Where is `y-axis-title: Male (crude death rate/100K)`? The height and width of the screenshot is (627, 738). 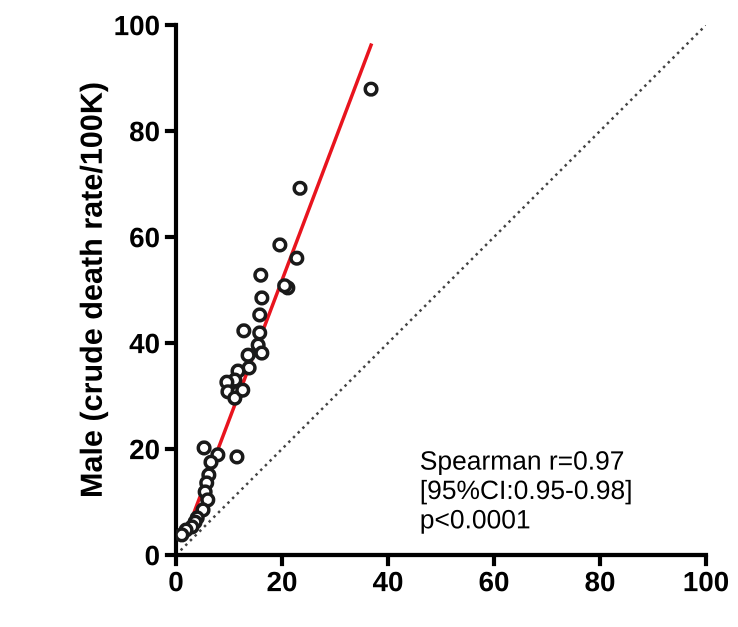 y-axis-title: Male (crude death rate/100K) is located at coordinates (94, 289).